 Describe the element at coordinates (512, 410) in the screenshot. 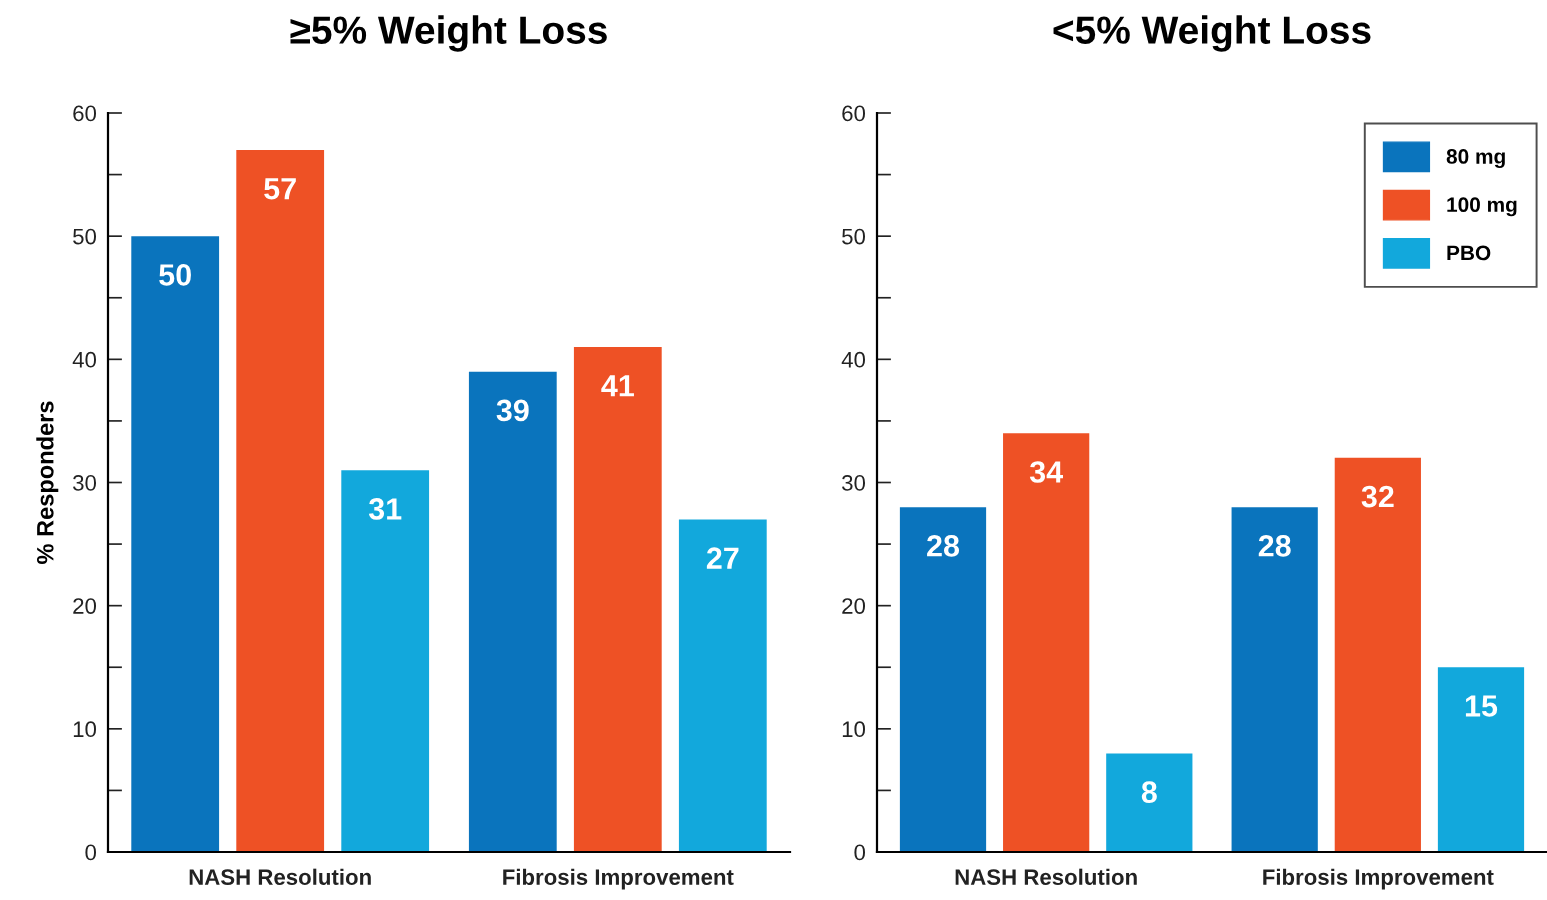

I see `data-label: 39` at that location.